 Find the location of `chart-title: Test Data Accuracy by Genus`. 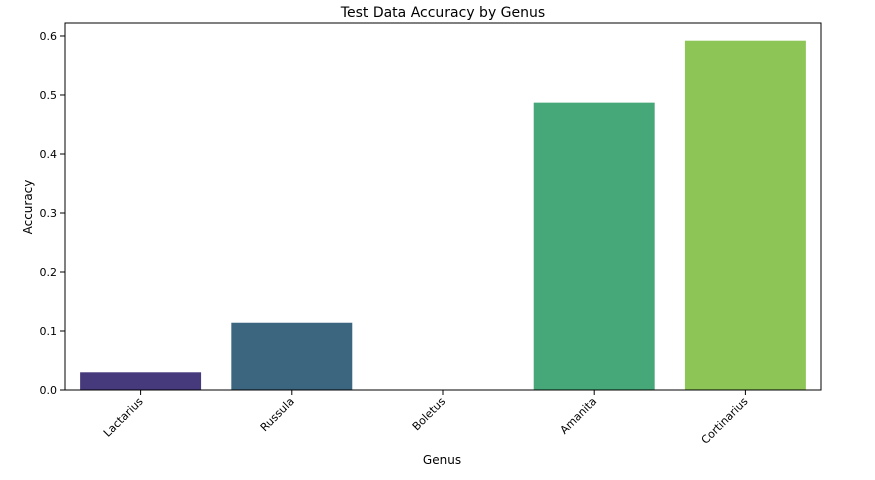

chart-title: Test Data Accuracy by Genus is located at coordinates (442, 13).